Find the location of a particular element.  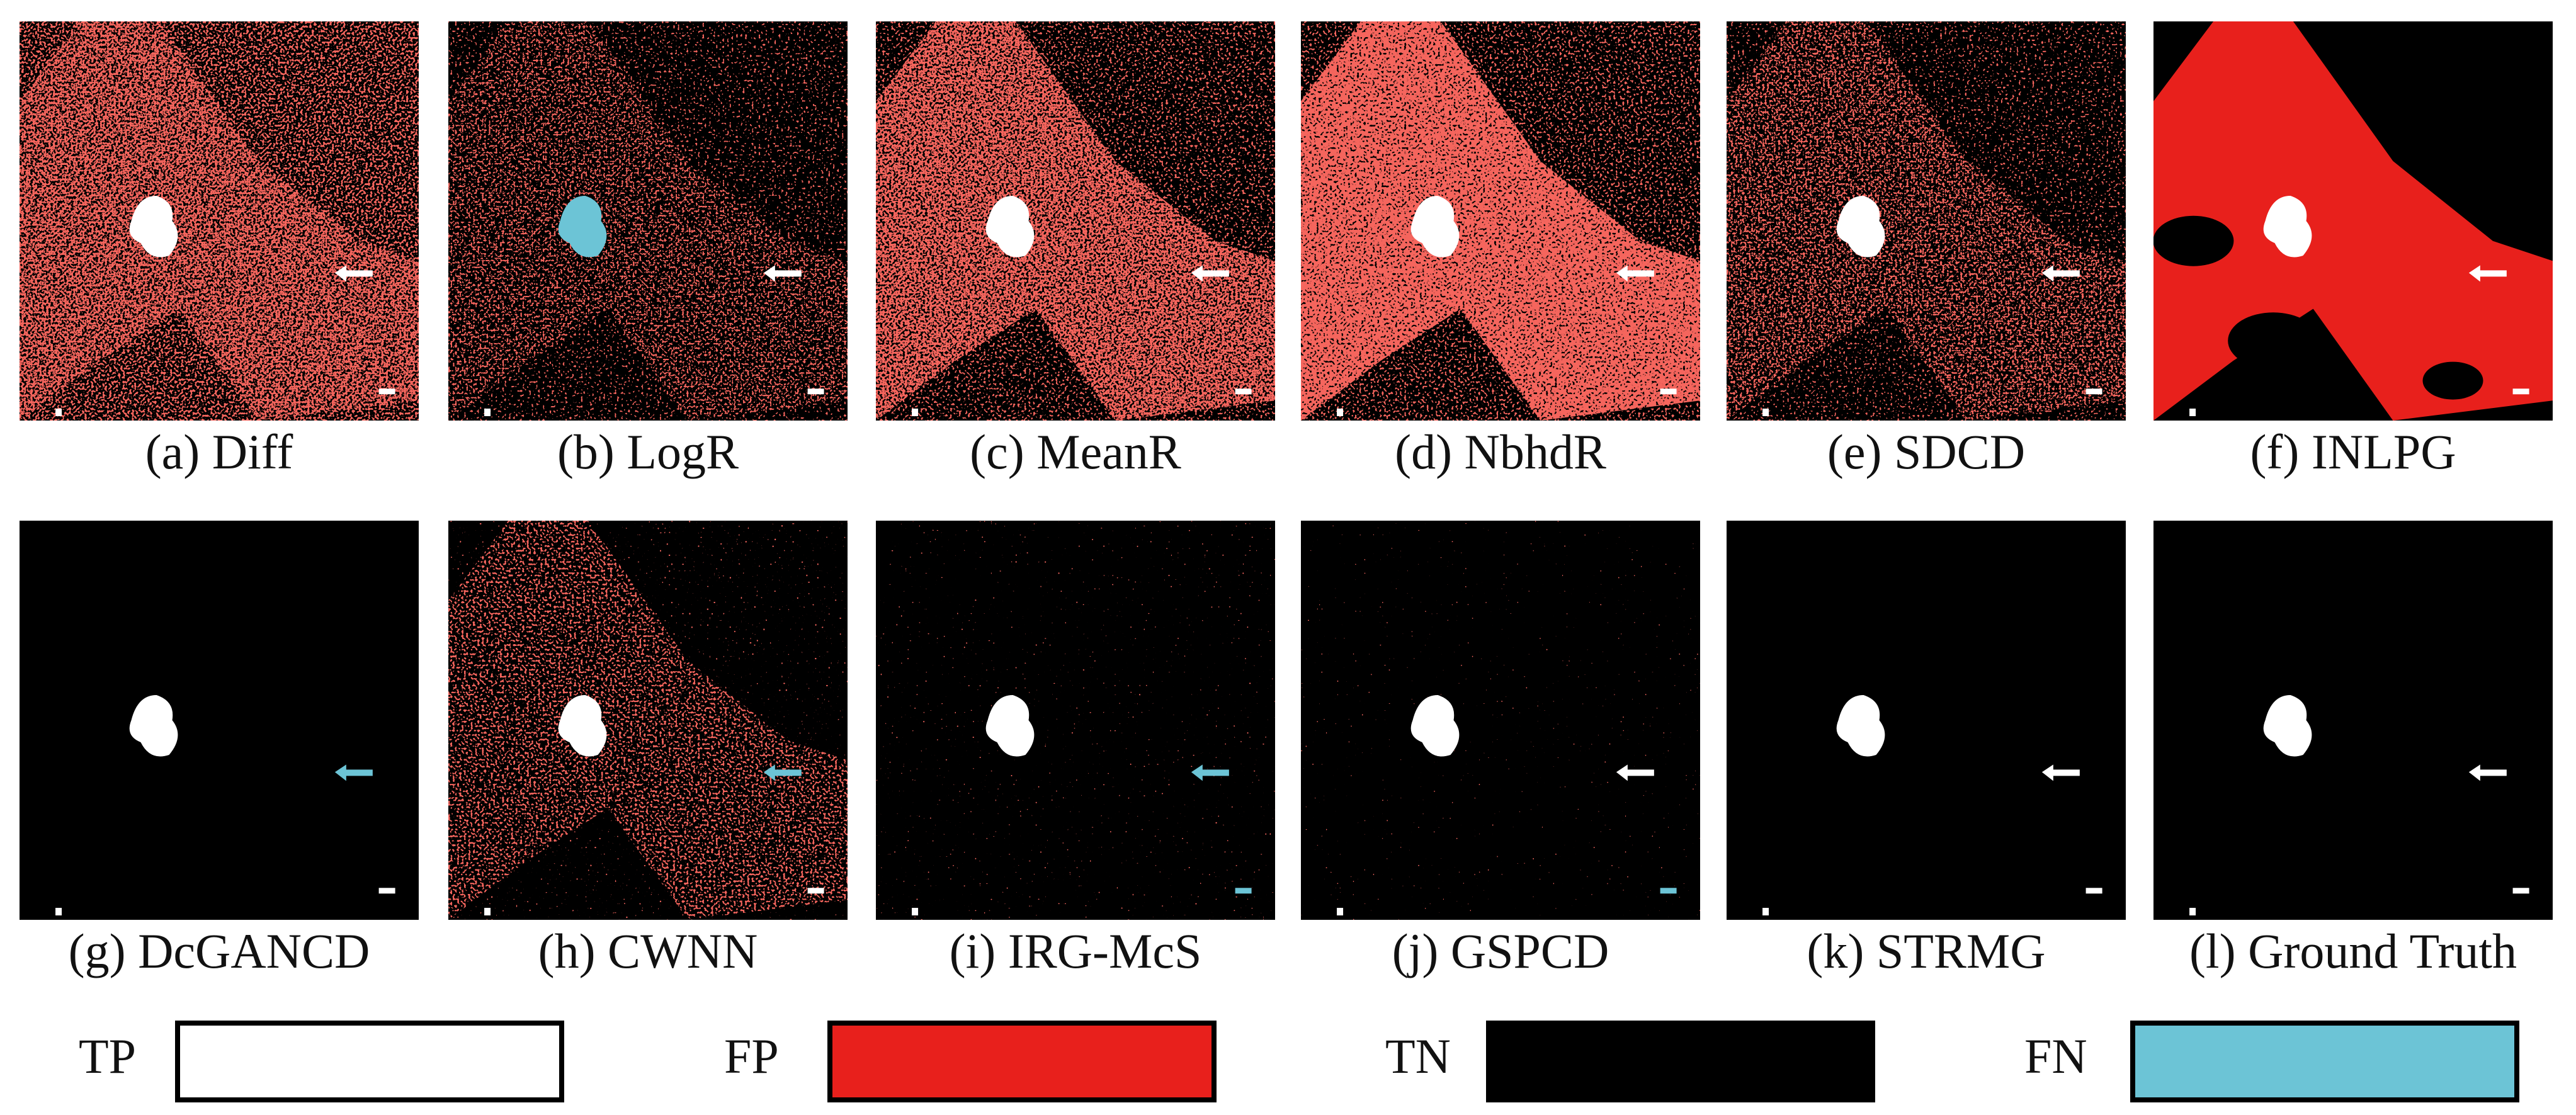

legend-label: FN is located at coordinates (2055, 1056).